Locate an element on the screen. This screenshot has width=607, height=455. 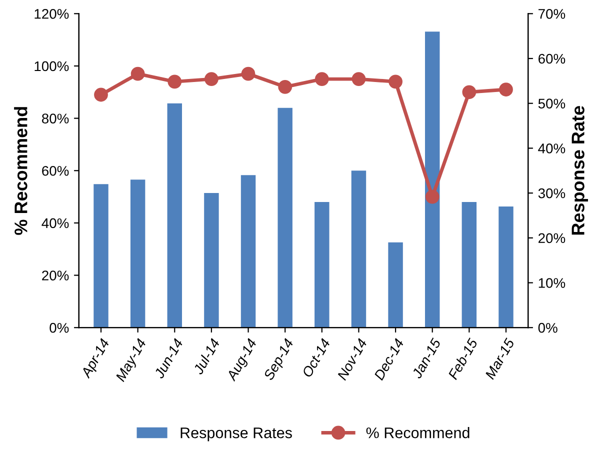
legend-label: Response Rates is located at coordinates (236, 435).